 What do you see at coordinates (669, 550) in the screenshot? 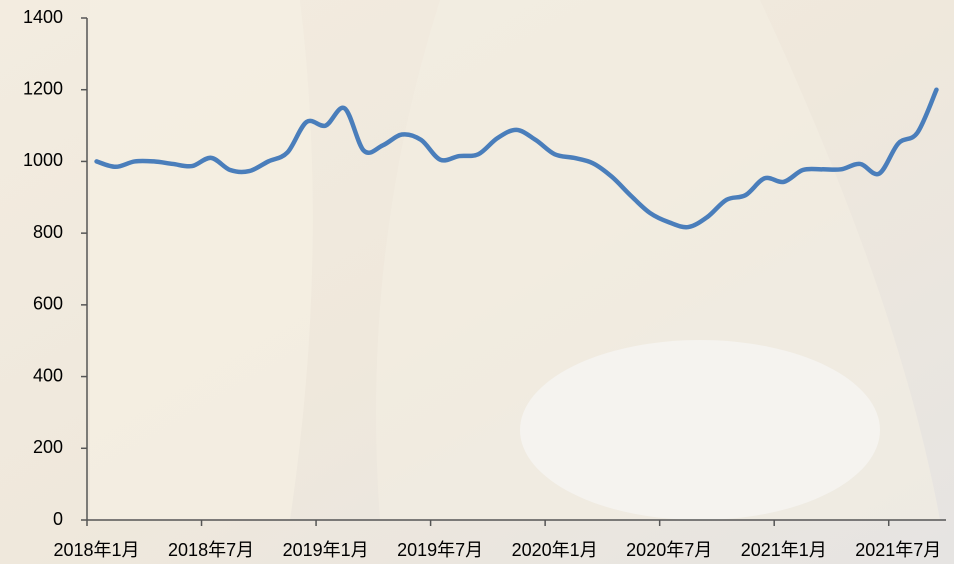
I see `x-tick-label: 2020年7月` at bounding box center [669, 550].